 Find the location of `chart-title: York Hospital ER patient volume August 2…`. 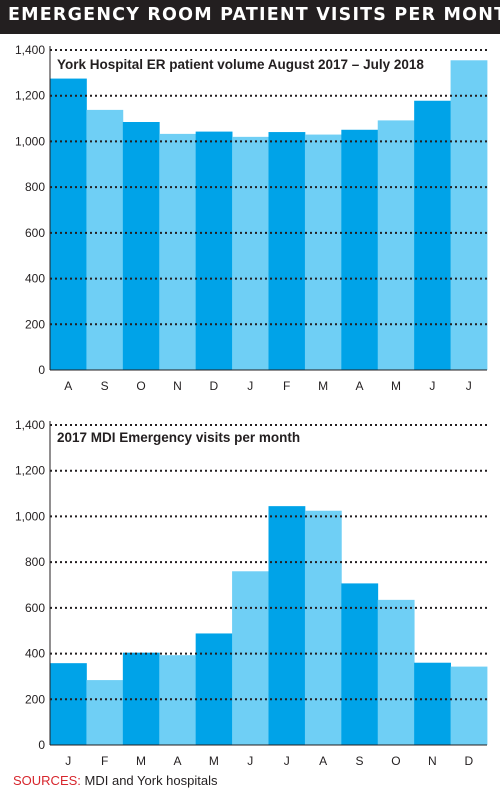

chart-title: York Hospital ER patient volume August 2… is located at coordinates (240, 64).